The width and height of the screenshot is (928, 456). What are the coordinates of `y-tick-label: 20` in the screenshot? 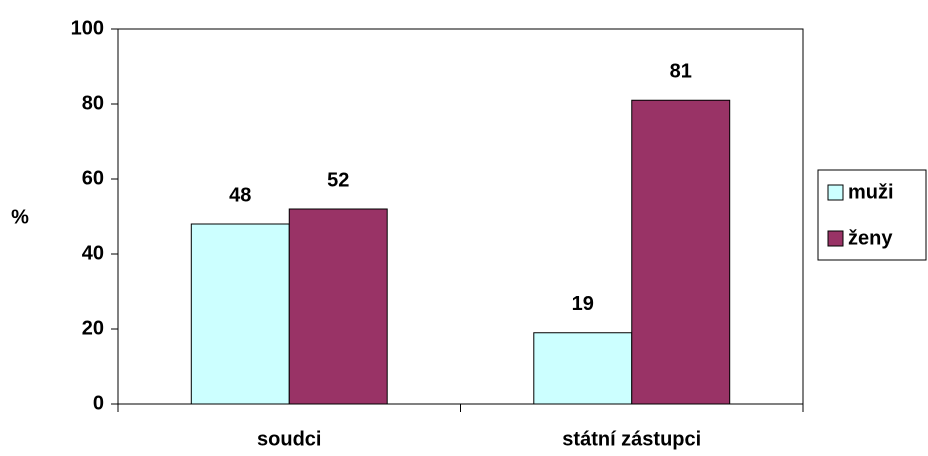 It's located at (93, 328).